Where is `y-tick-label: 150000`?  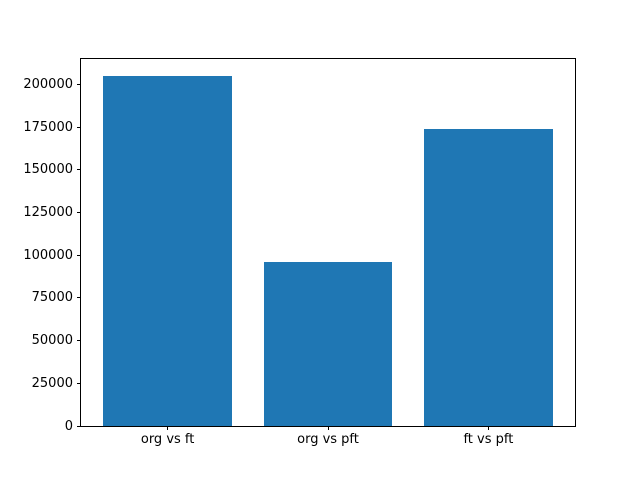 y-tick-label: 150000 is located at coordinates (48, 170).